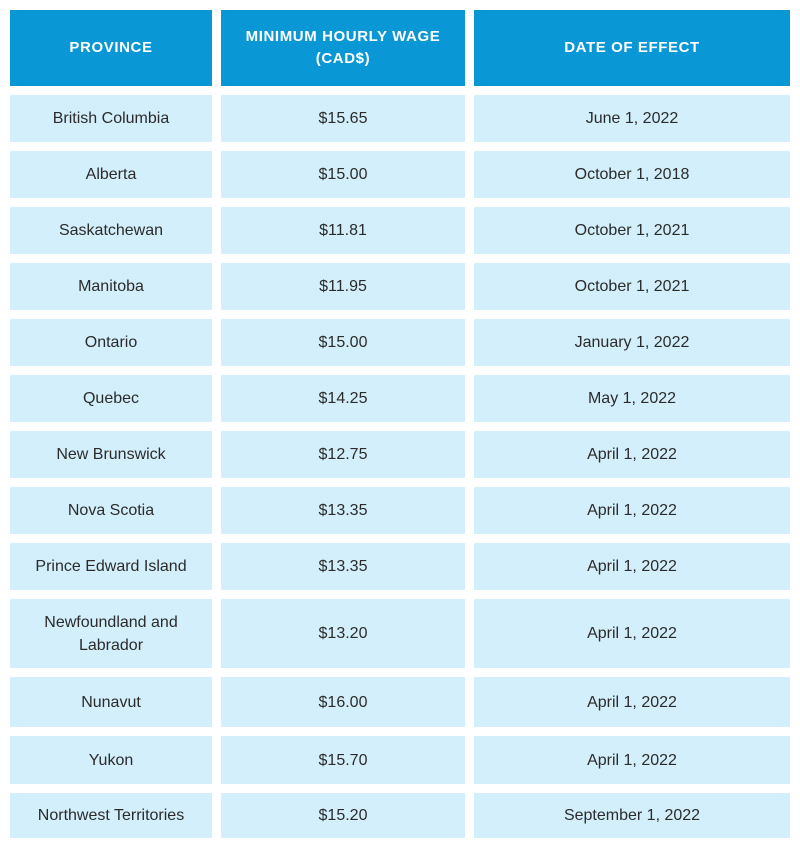  Describe the element at coordinates (343, 230) in the screenshot. I see `table-cell: $11.81` at that location.